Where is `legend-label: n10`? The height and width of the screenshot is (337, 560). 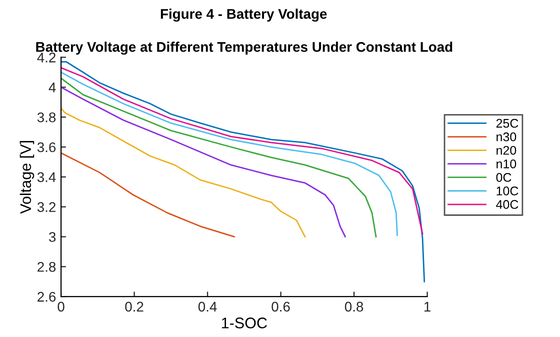
legend-label: n10 is located at coordinates (506, 163).